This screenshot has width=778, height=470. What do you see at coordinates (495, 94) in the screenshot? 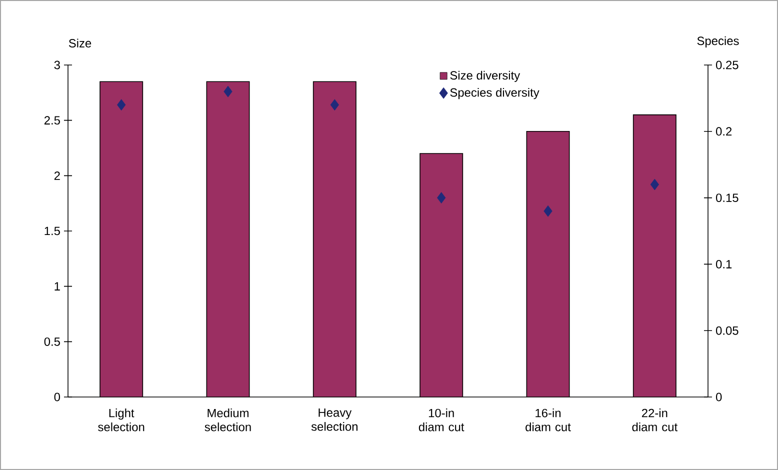
I see `legend-label: Species diversity` at bounding box center [495, 94].